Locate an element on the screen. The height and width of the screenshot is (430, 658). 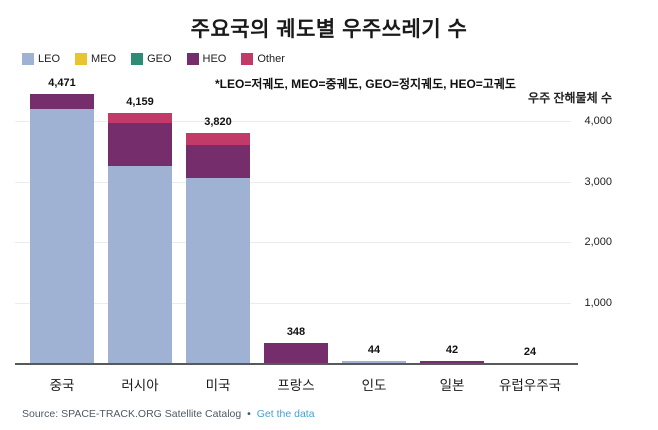
bar-segment-러시아-other is located at coordinates (140, 117).